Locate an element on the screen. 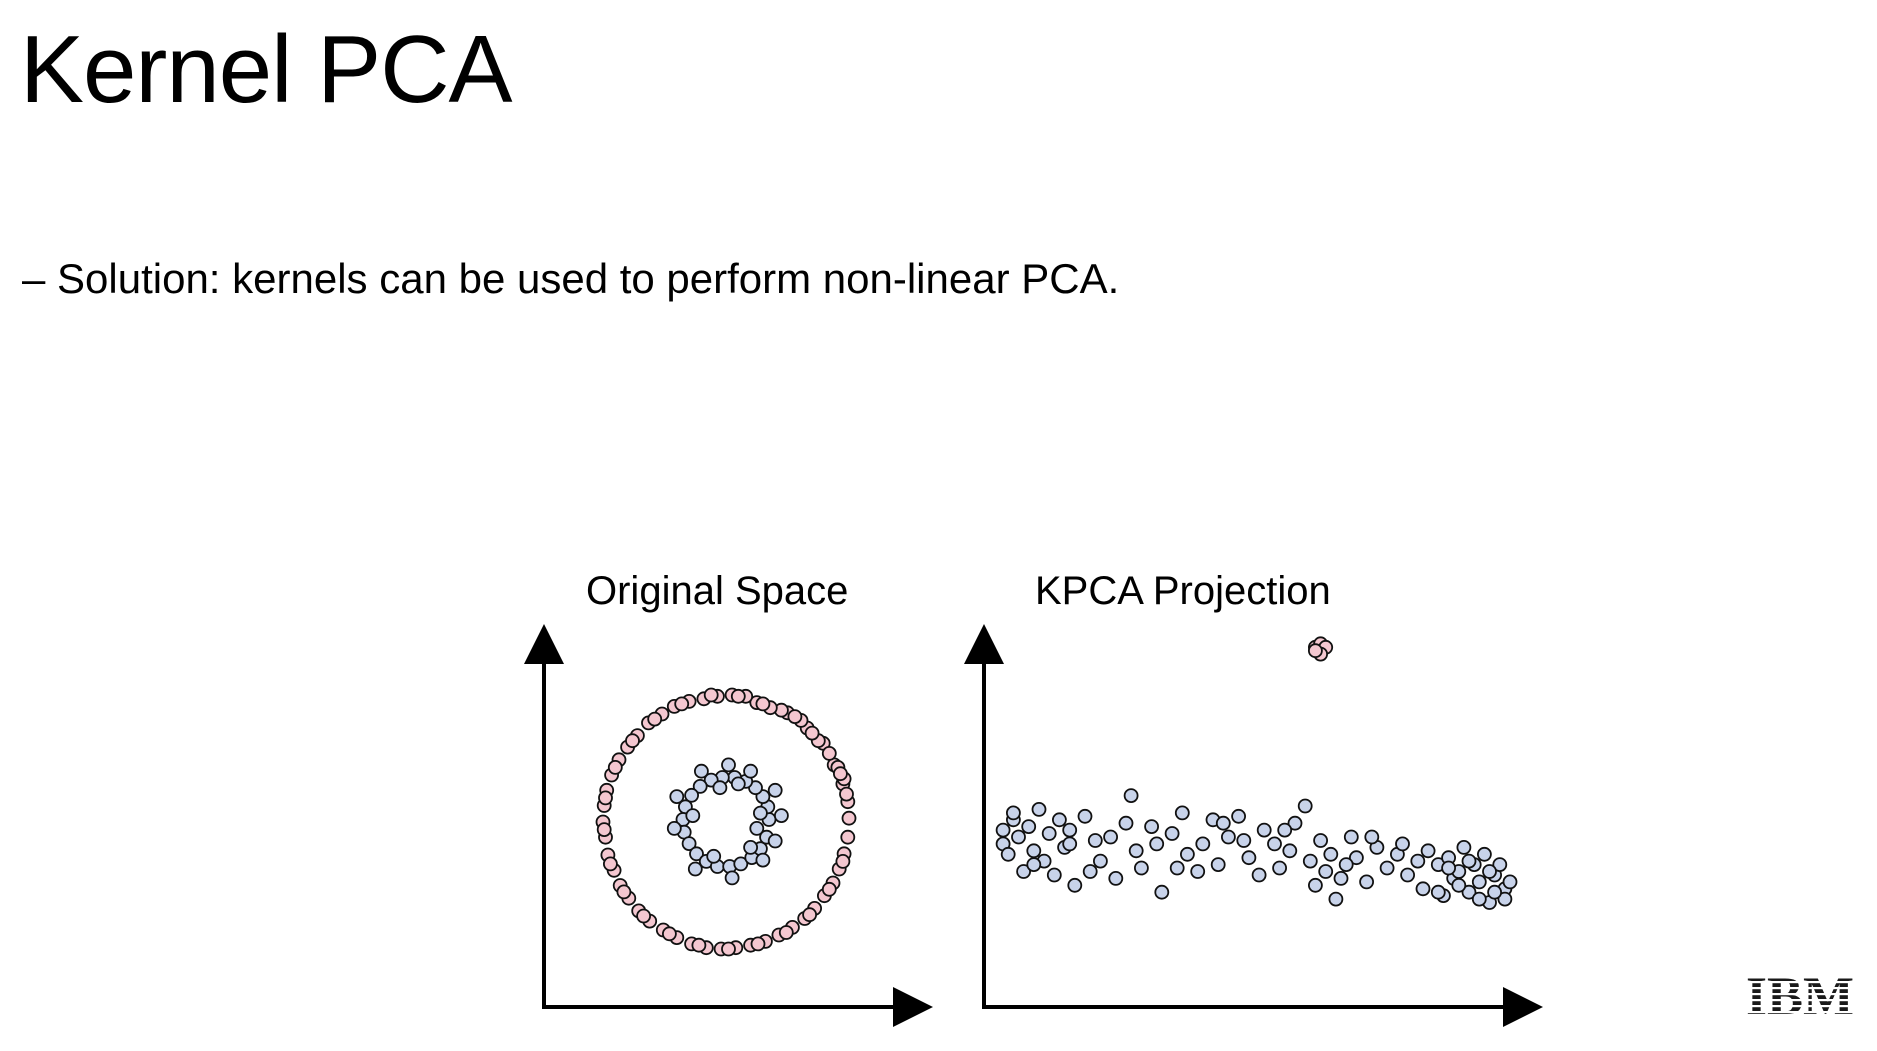  ibm-logo-text: IBM is located at coordinates (1800, 994).